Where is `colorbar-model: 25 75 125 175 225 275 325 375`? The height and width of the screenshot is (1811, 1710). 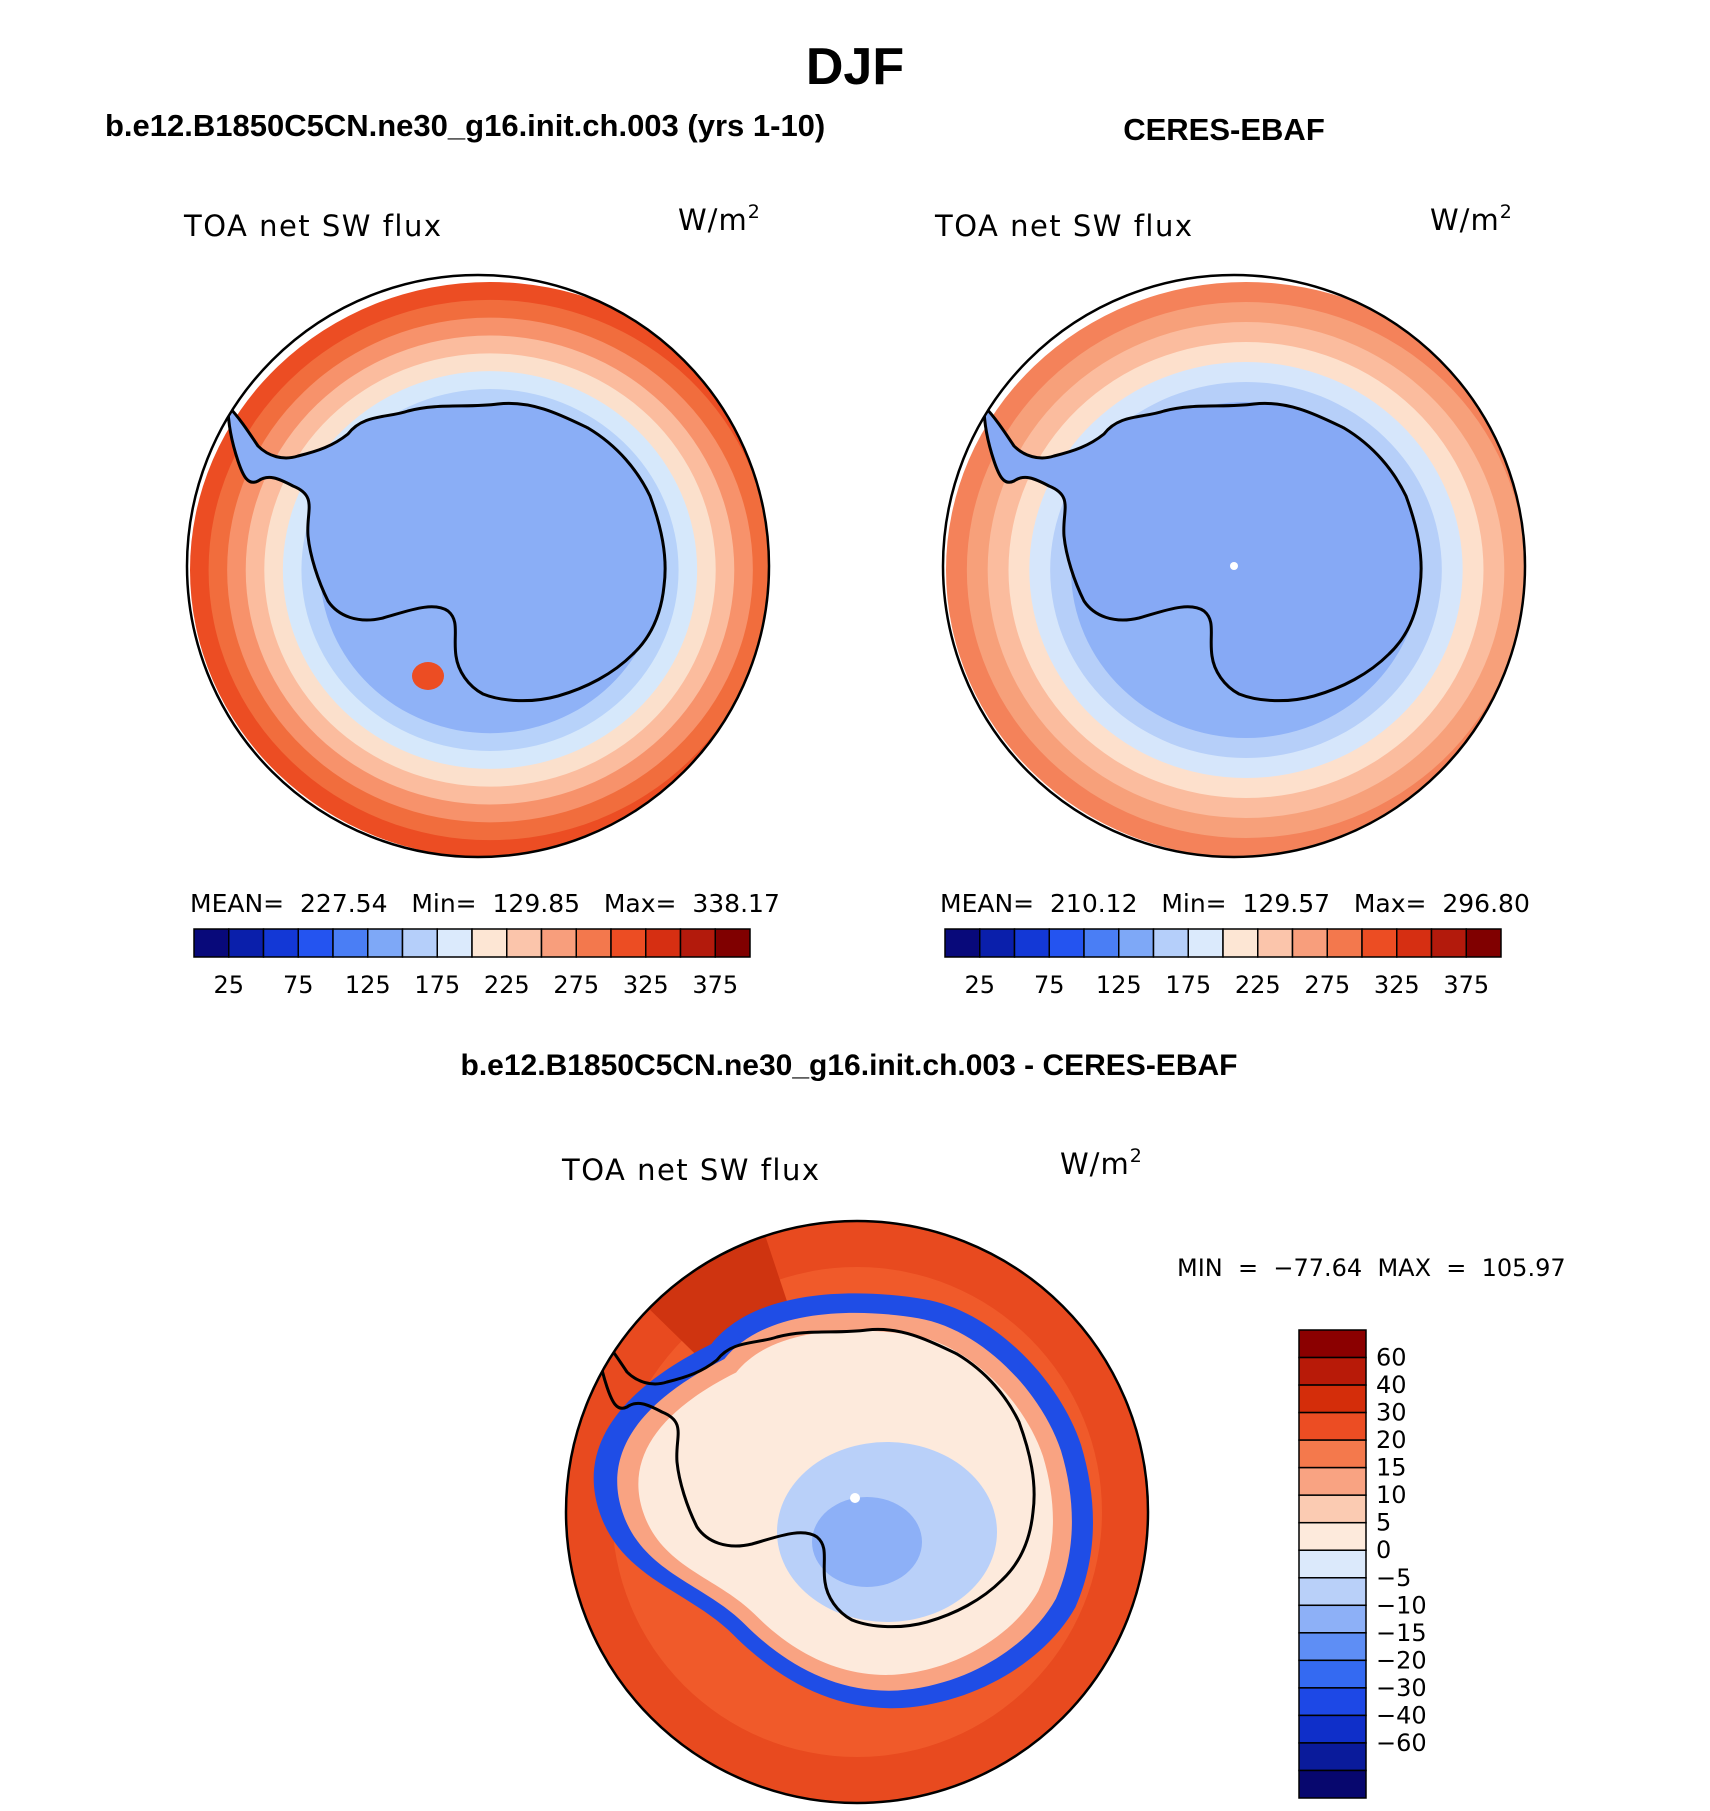
colorbar-model: 25 75 125 175 225 275 325 375 is located at coordinates (472, 963).